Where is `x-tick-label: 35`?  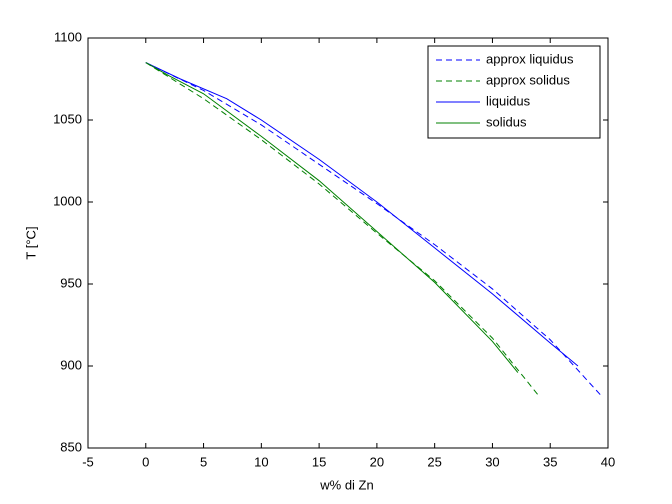
x-tick-label: 35 is located at coordinates (550, 461).